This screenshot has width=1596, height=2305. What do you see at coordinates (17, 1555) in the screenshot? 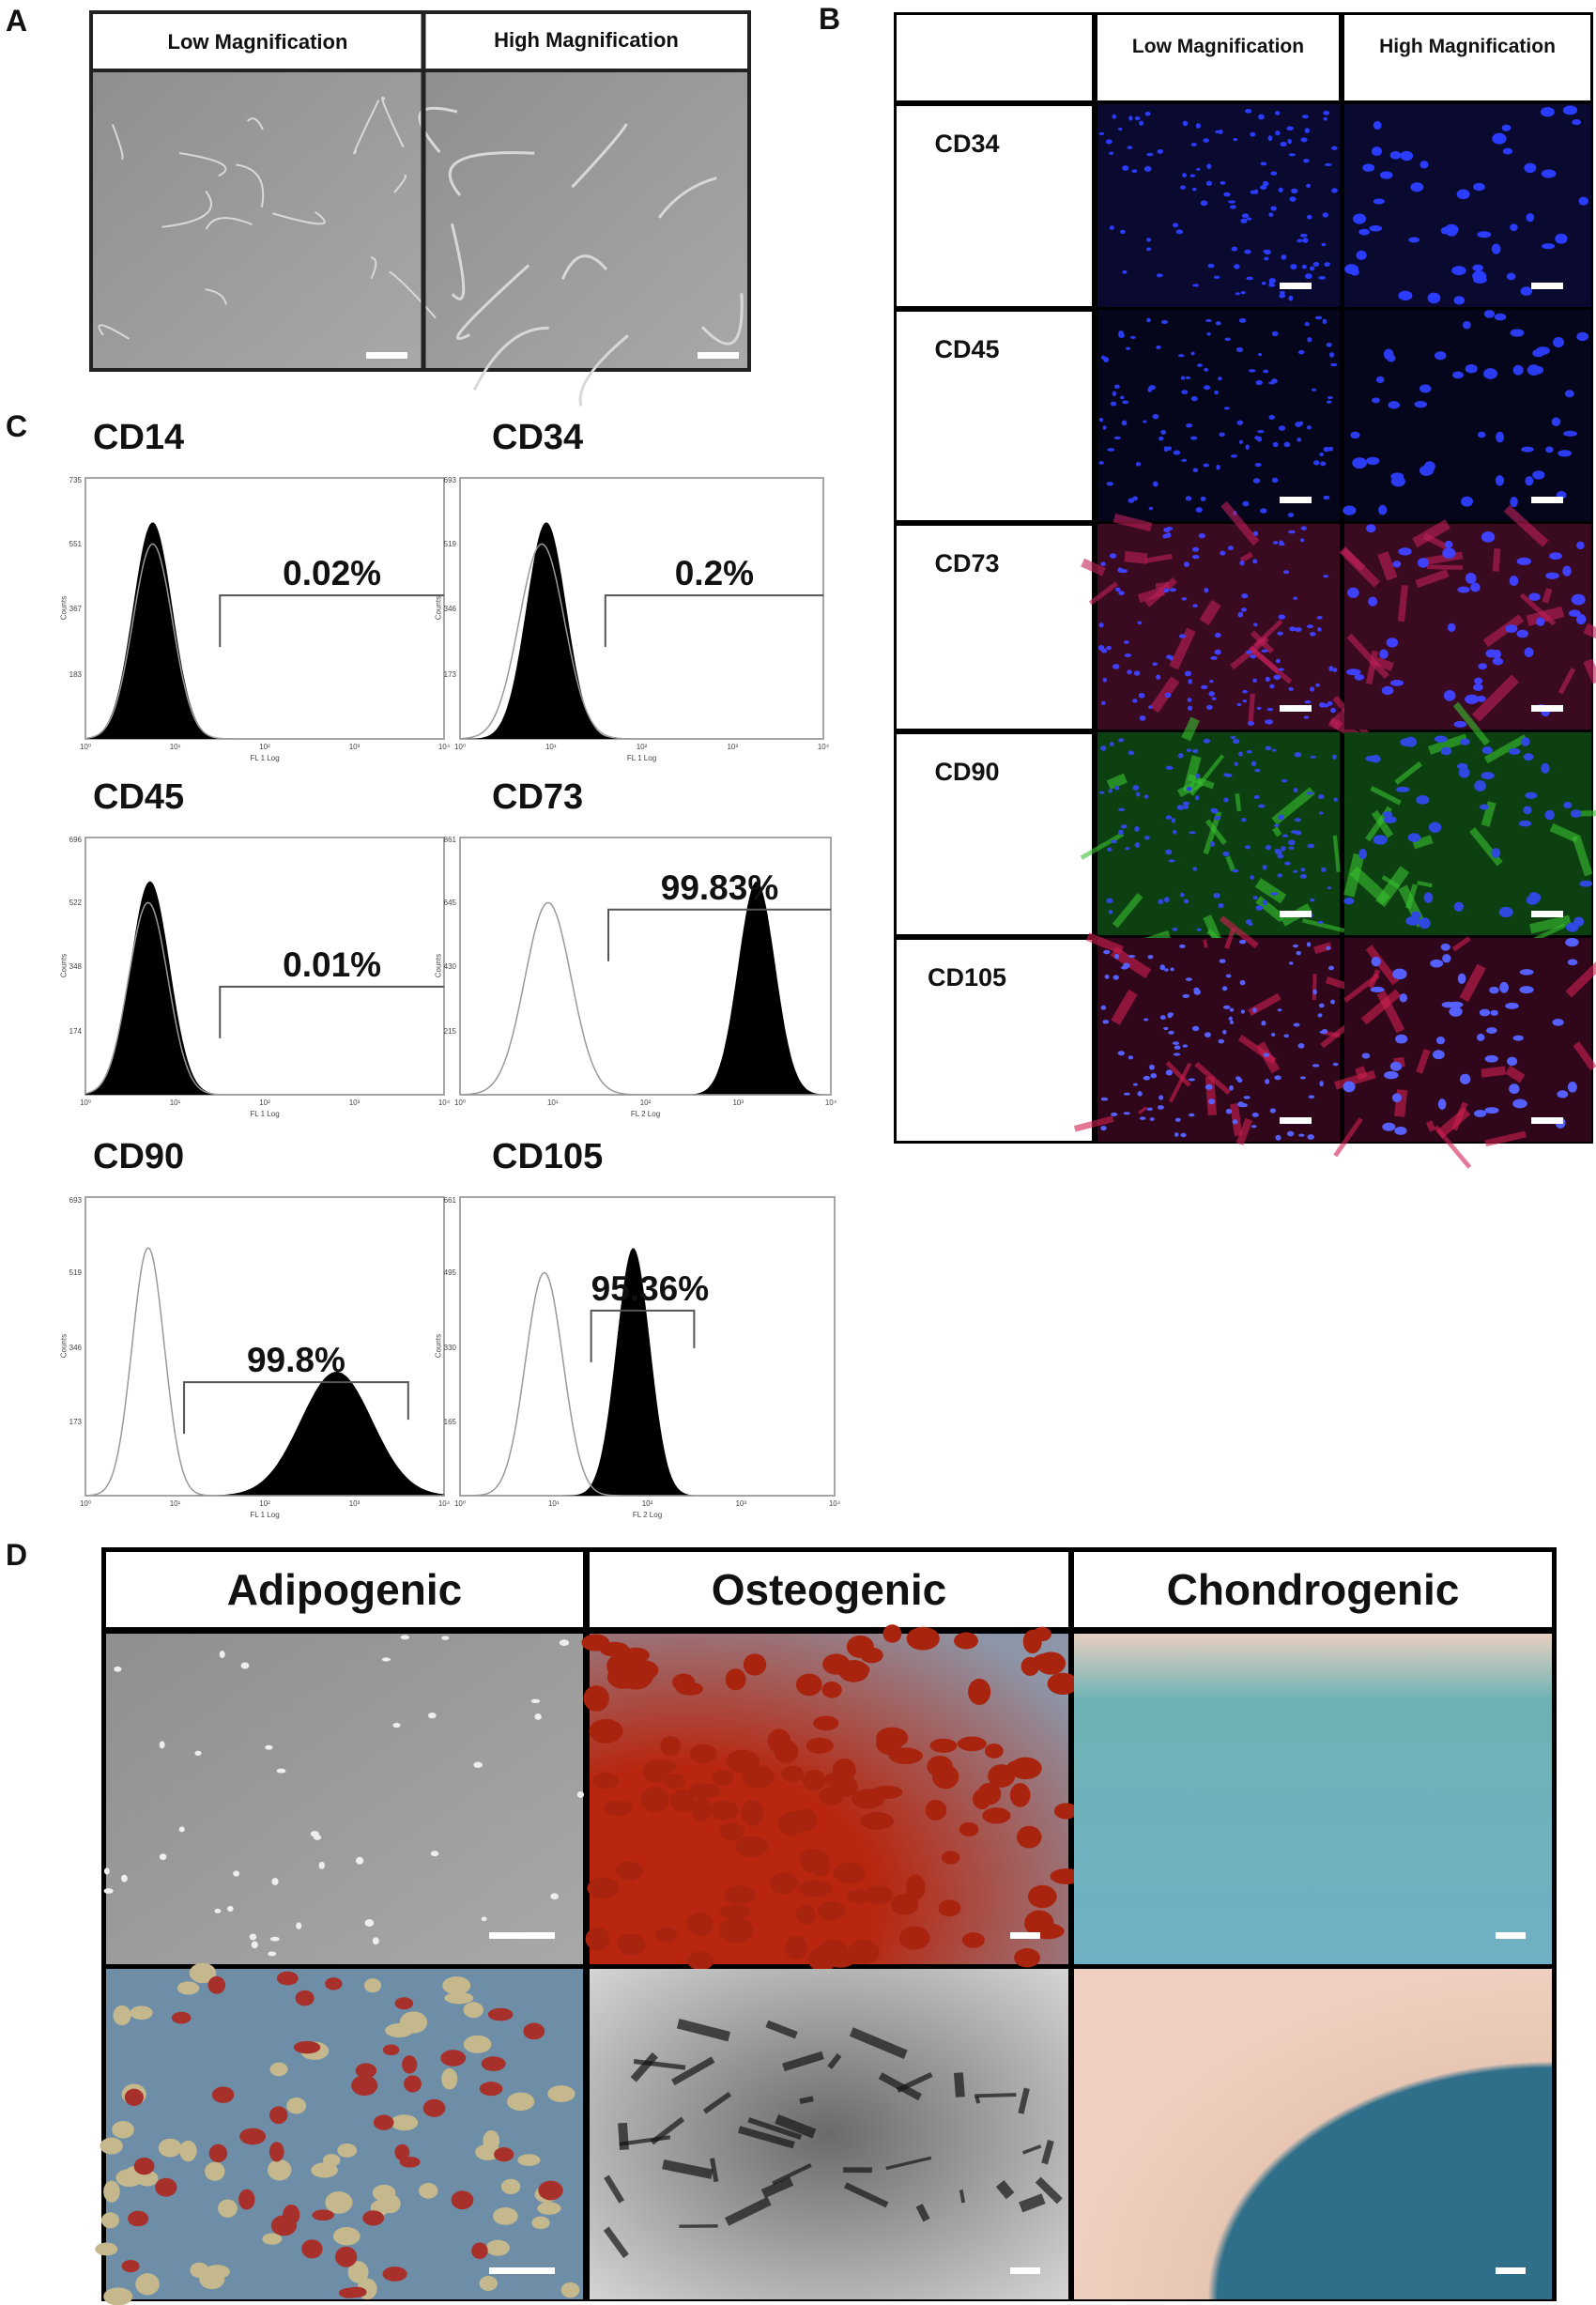
I see `panel-label: D` at bounding box center [17, 1555].